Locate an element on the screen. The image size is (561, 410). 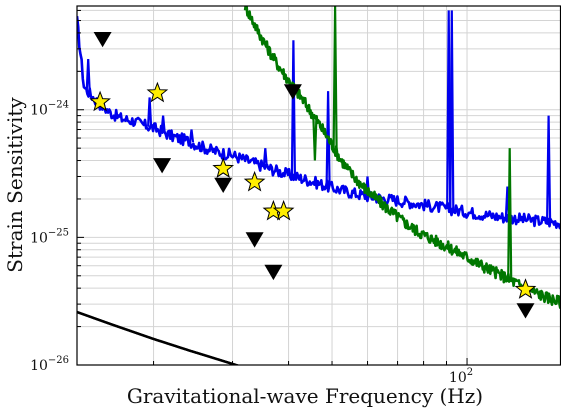
x-tick-label: 102 is located at coordinates (461, 376).